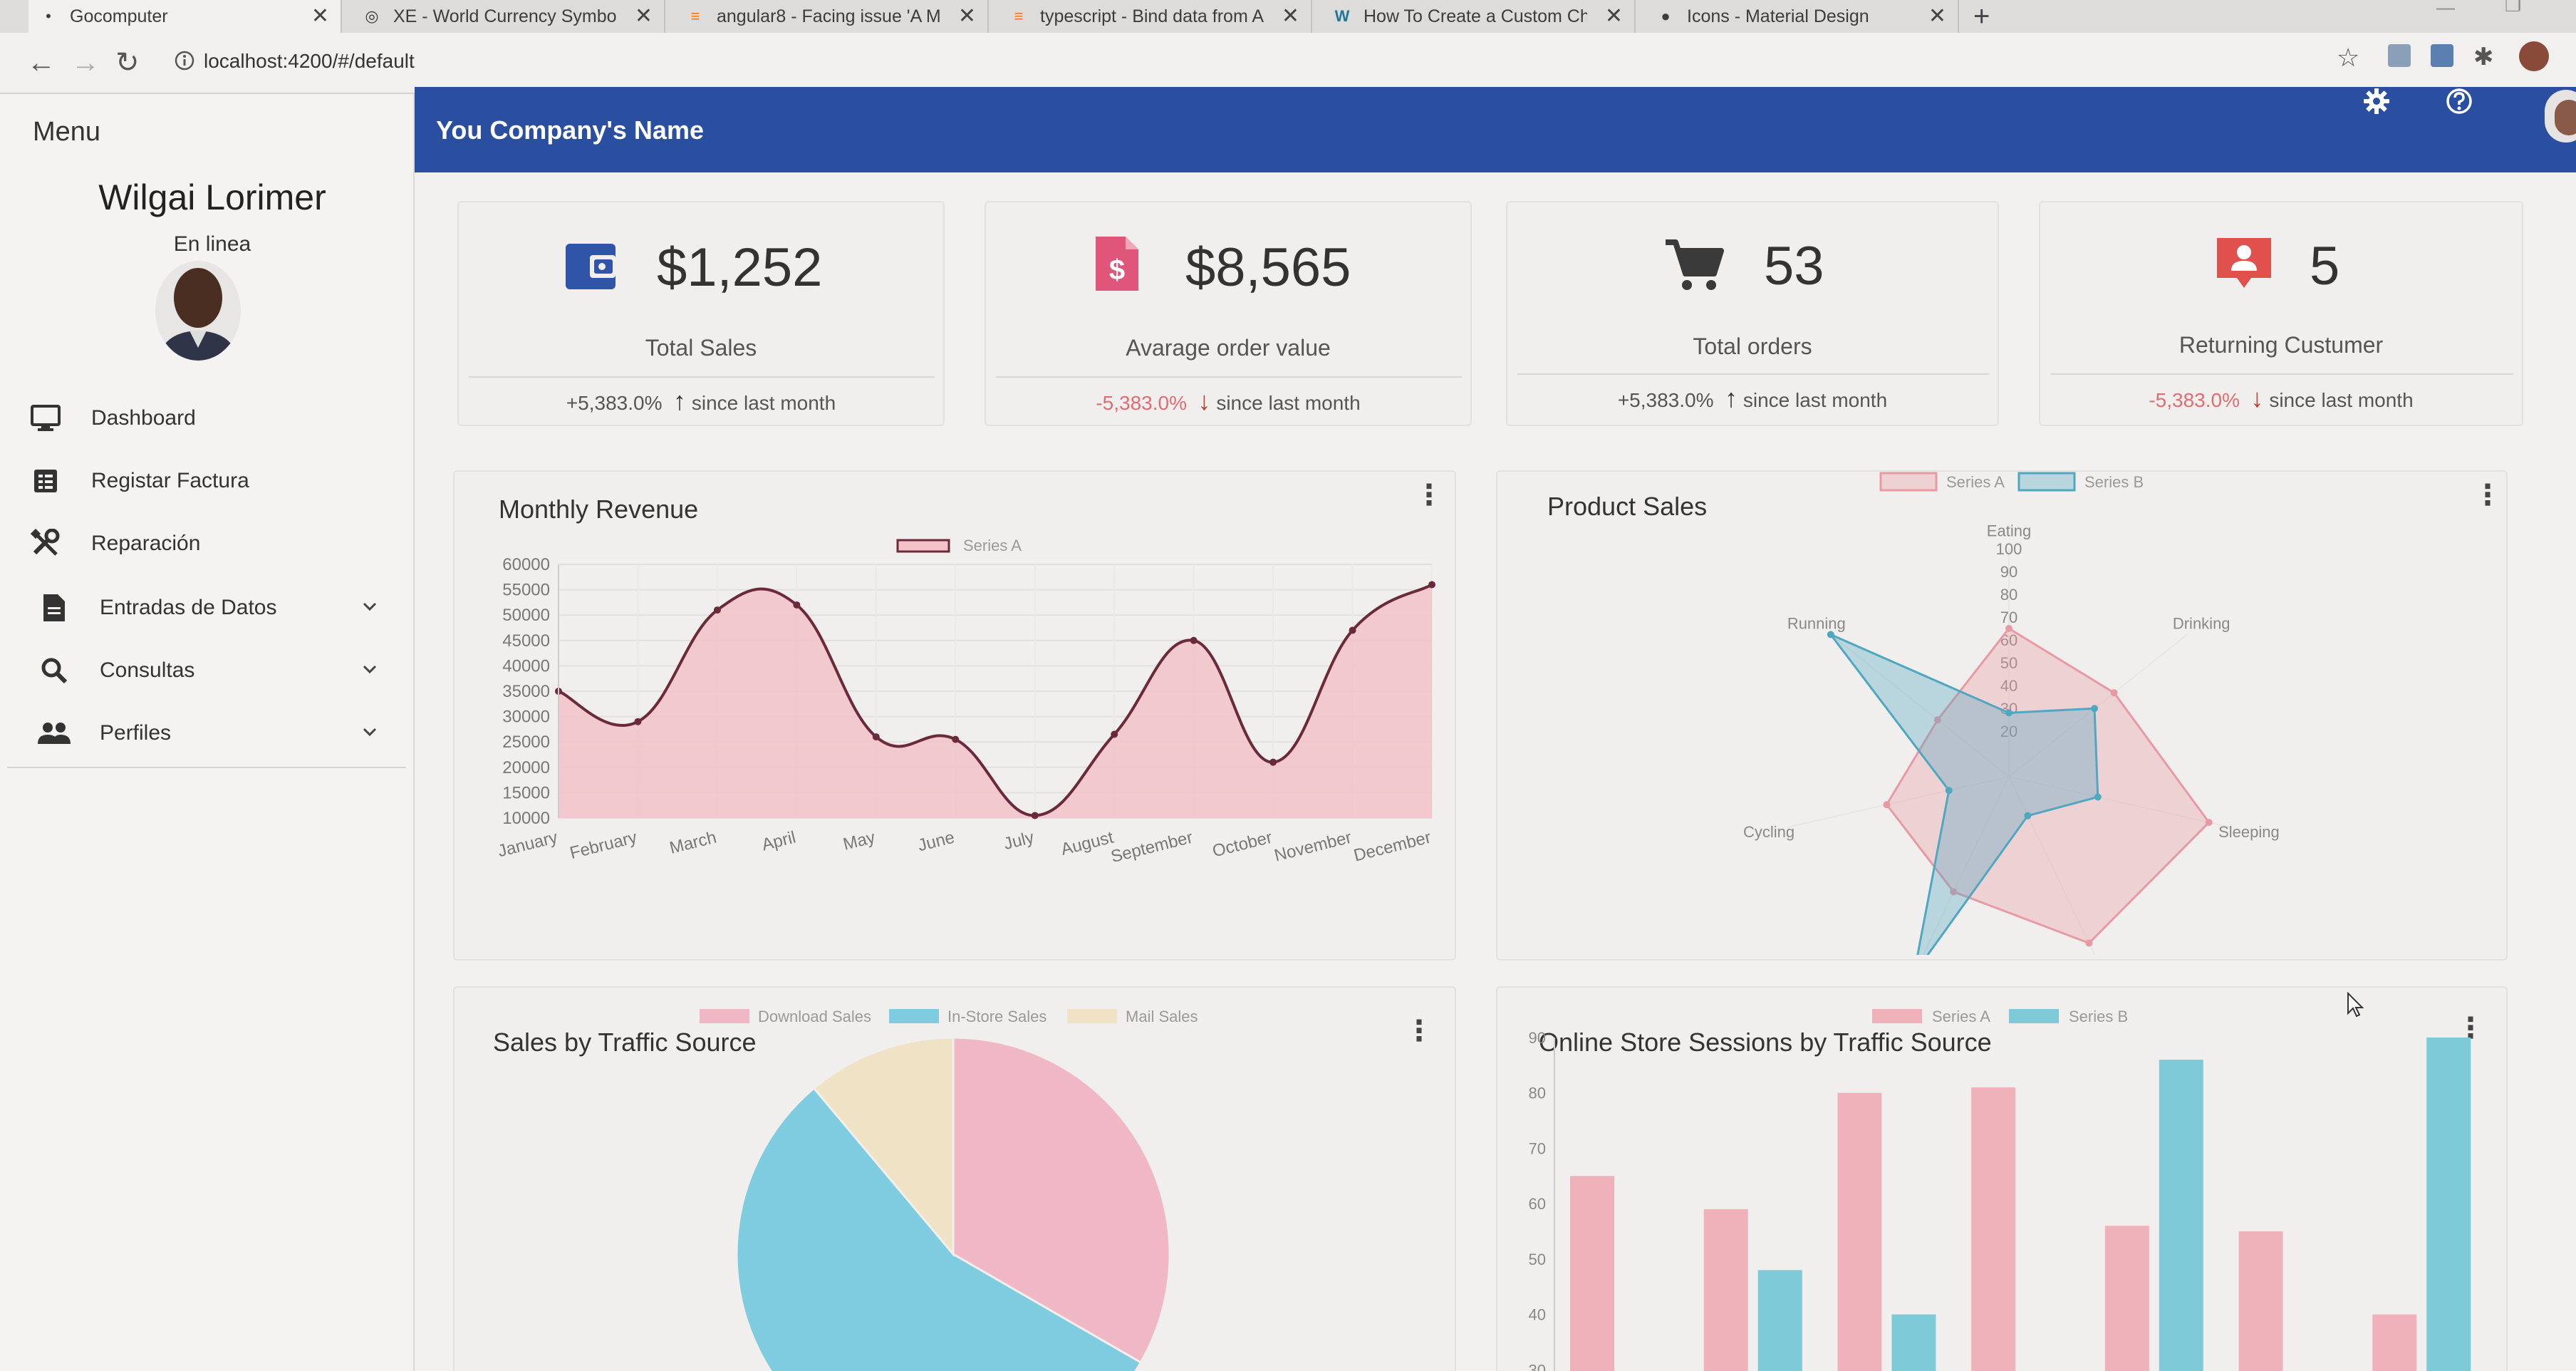 Image resolution: width=2576 pixels, height=1371 pixels. What do you see at coordinates (814, 1016) in the screenshot?
I see `legend-label: Download Sales` at bounding box center [814, 1016].